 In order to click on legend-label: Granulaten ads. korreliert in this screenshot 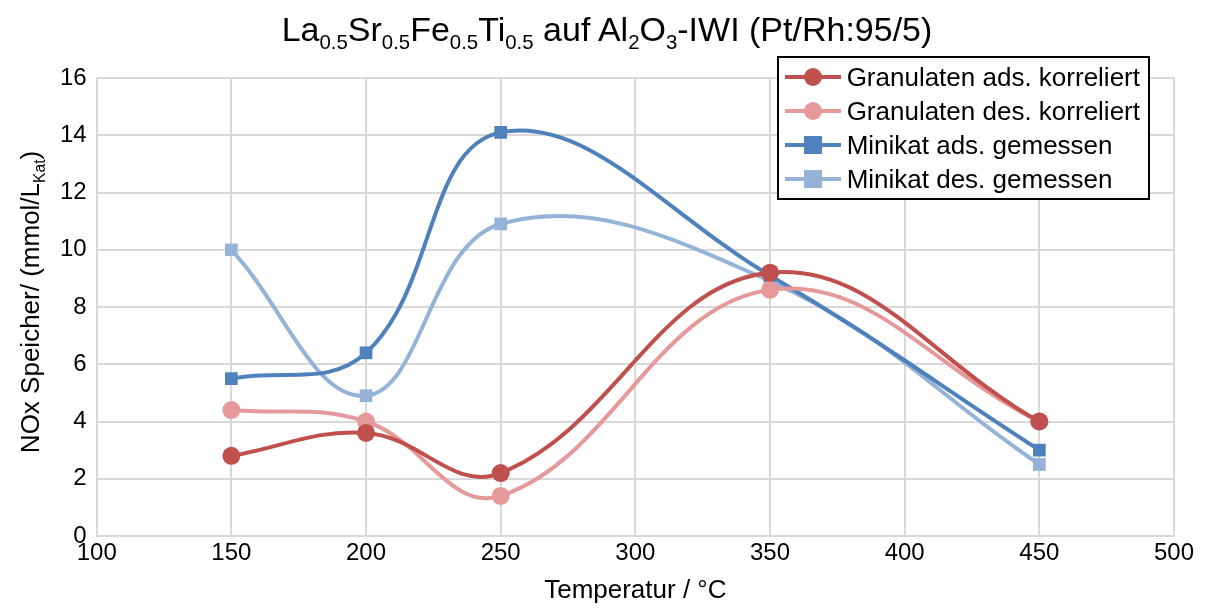, I will do `click(993, 77)`.